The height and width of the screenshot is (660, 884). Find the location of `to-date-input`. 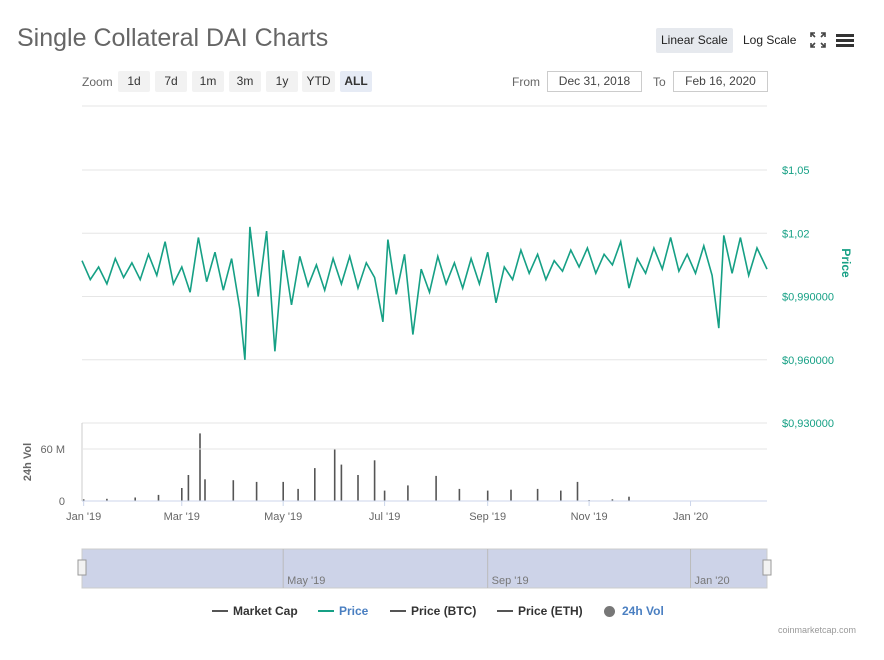

to-date-input is located at coordinates (720, 81).